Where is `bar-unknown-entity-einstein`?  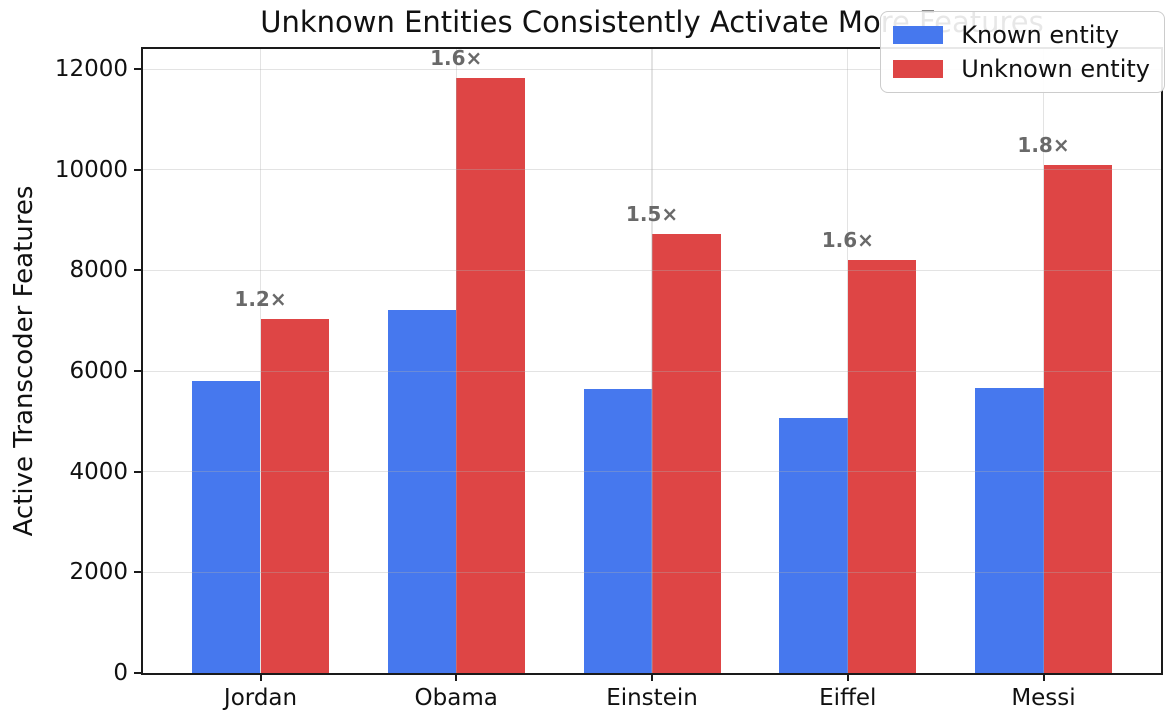
bar-unknown-entity-einstein is located at coordinates (686, 453).